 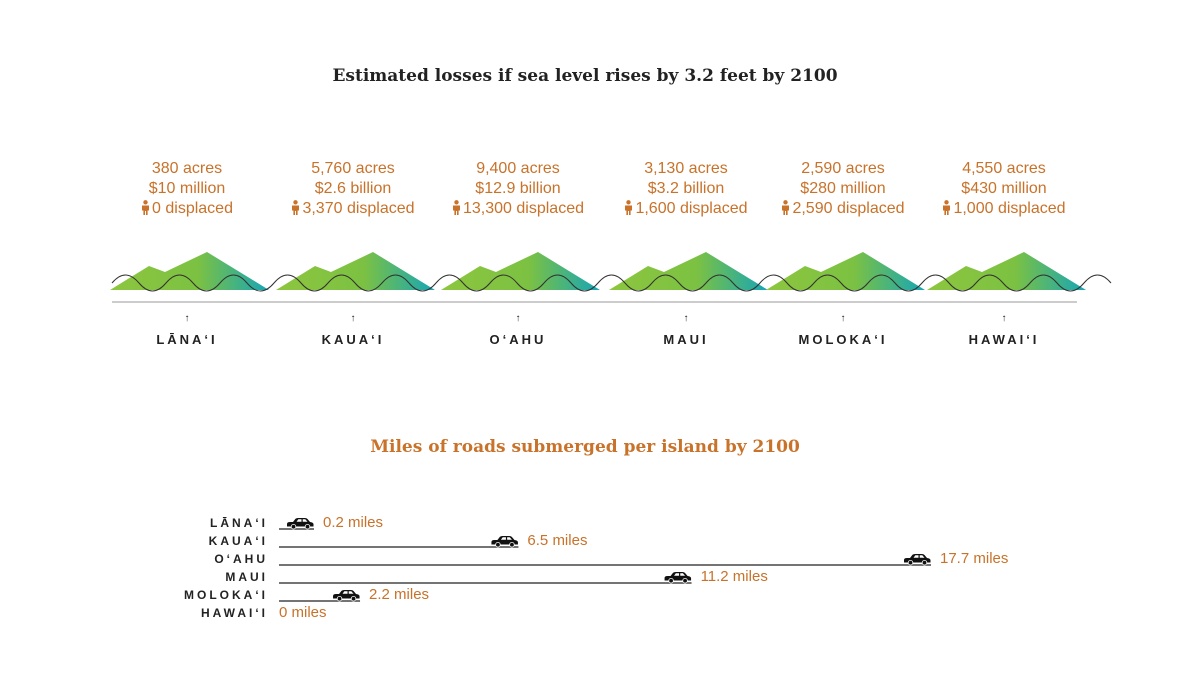 What do you see at coordinates (523, 208) in the screenshot?
I see `displaced-text: 13,300 displaced` at bounding box center [523, 208].